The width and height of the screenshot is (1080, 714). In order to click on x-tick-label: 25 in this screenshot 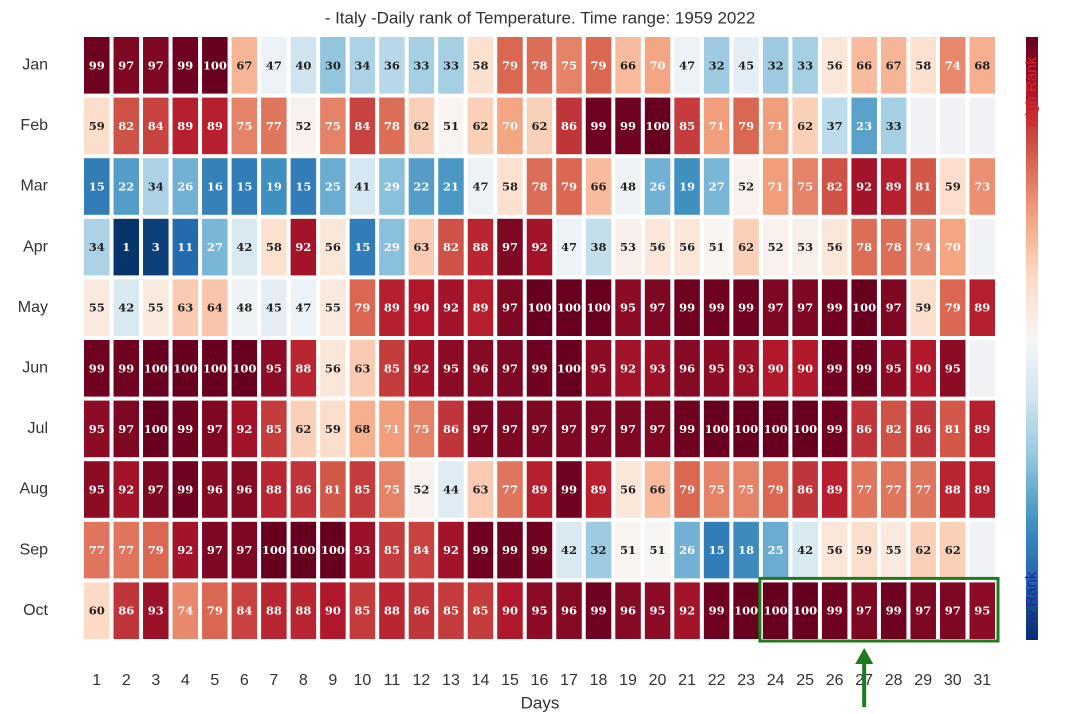, I will do `click(805, 680)`.